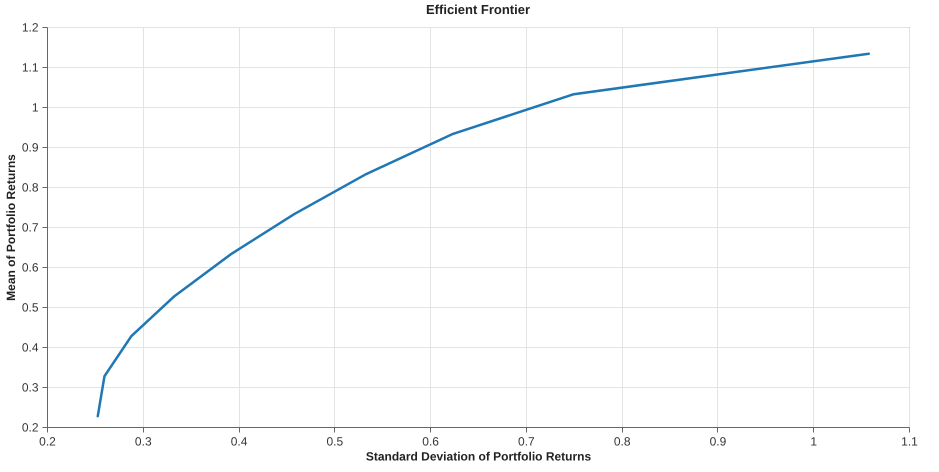 Image resolution: width=939 pixels, height=472 pixels. Describe the element at coordinates (527, 441) in the screenshot. I see `x-tick-label: 0.7` at that location.